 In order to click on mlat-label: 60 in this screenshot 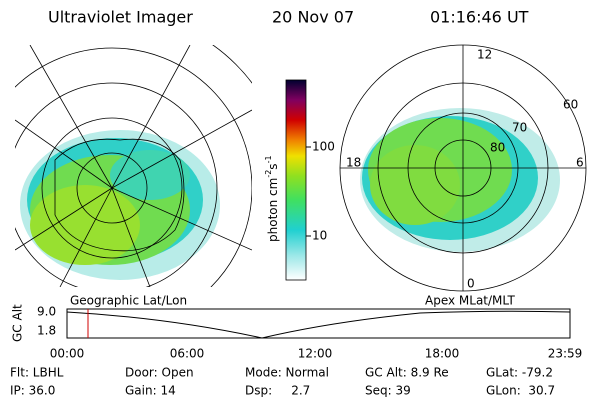, I will do `click(570, 105)`.